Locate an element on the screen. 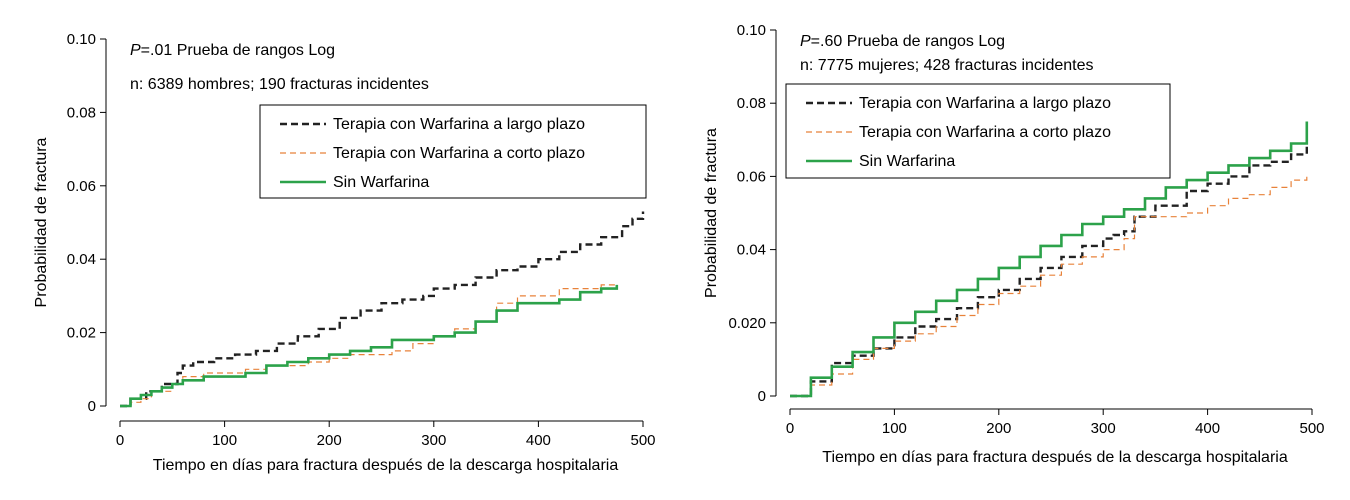 This screenshot has width=1350, height=500. legend-box is located at coordinates (978, 131).